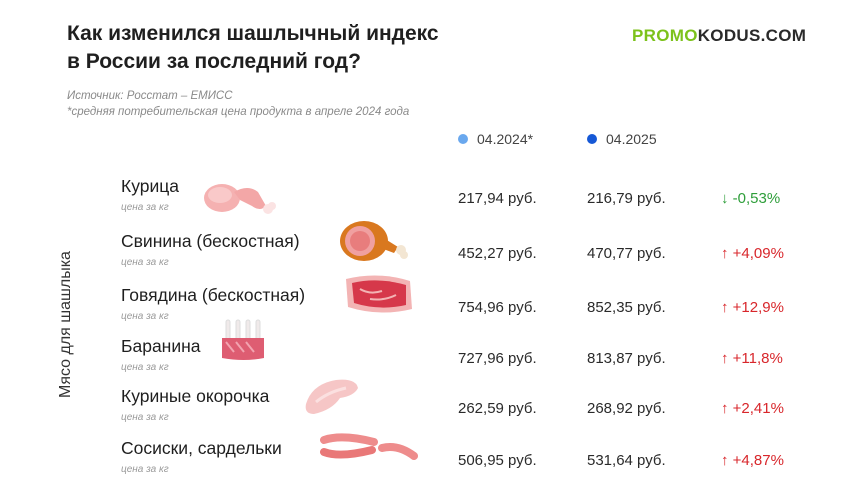  What do you see at coordinates (505, 139) in the screenshot?
I see `legend-label-2024: 04.2024*` at bounding box center [505, 139].